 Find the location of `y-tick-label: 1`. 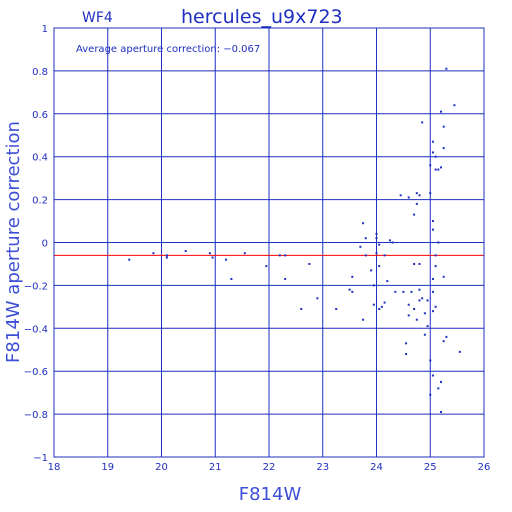

y-tick-label: 1 is located at coordinates (45, 29).